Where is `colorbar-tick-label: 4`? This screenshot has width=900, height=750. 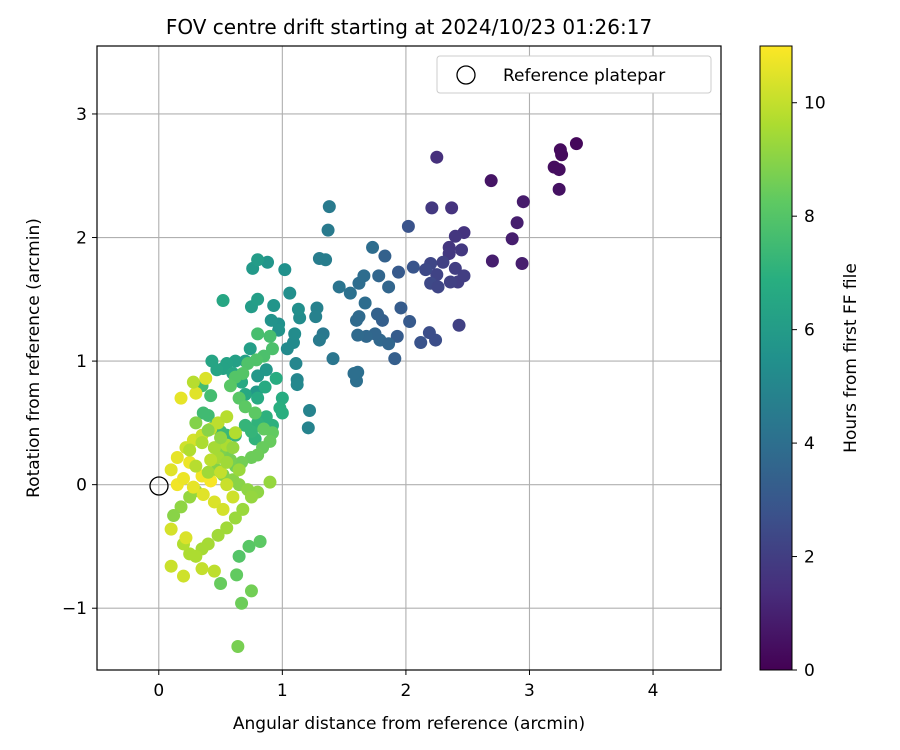 colorbar-tick-label: 4 is located at coordinates (809, 444).